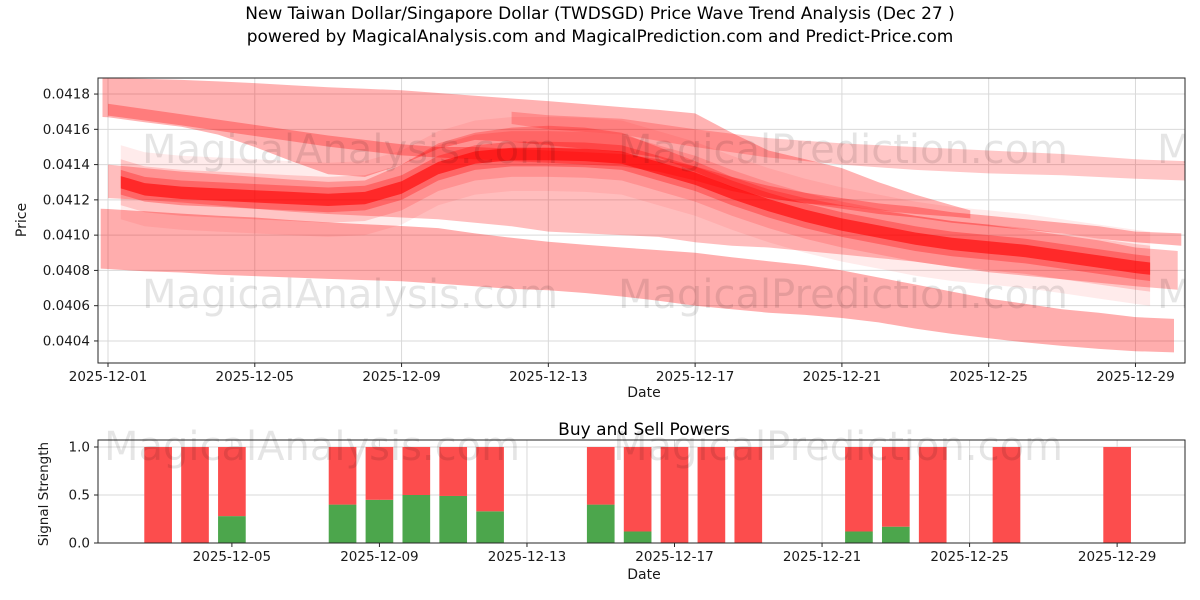  What do you see at coordinates (66, 200) in the screenshot?
I see `y-tick-label: 0.0412` at bounding box center [66, 200].